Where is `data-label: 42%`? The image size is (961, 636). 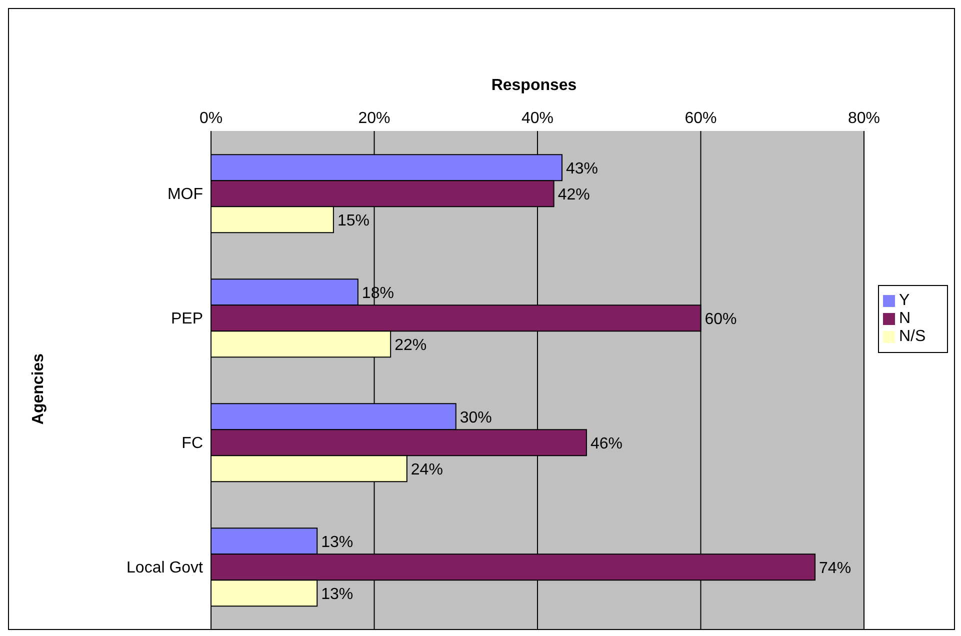 data-label: 42% is located at coordinates (574, 195).